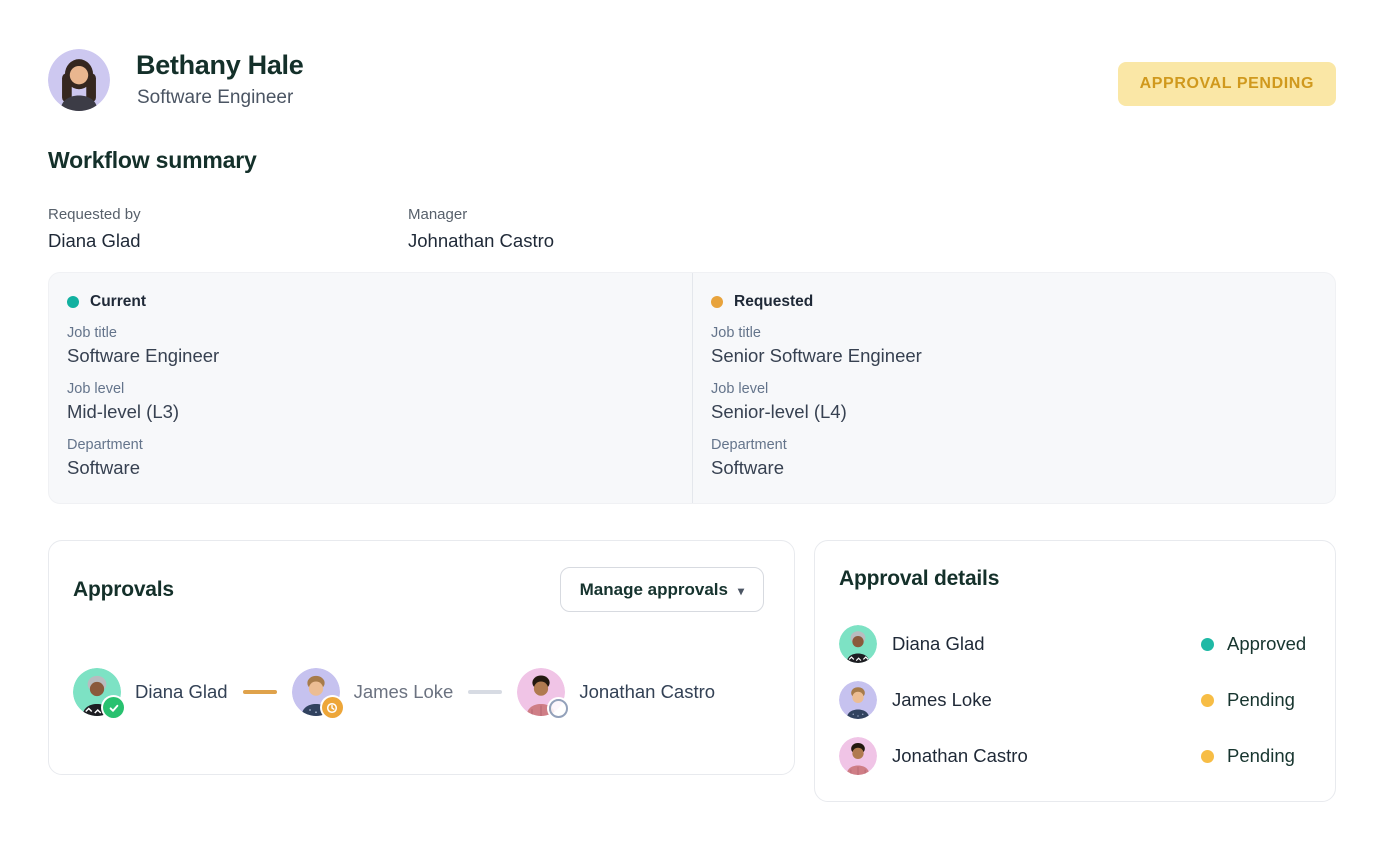 The image size is (1384, 856). Describe the element at coordinates (748, 467) in the screenshot. I see `requested-department-value: Software` at that location.